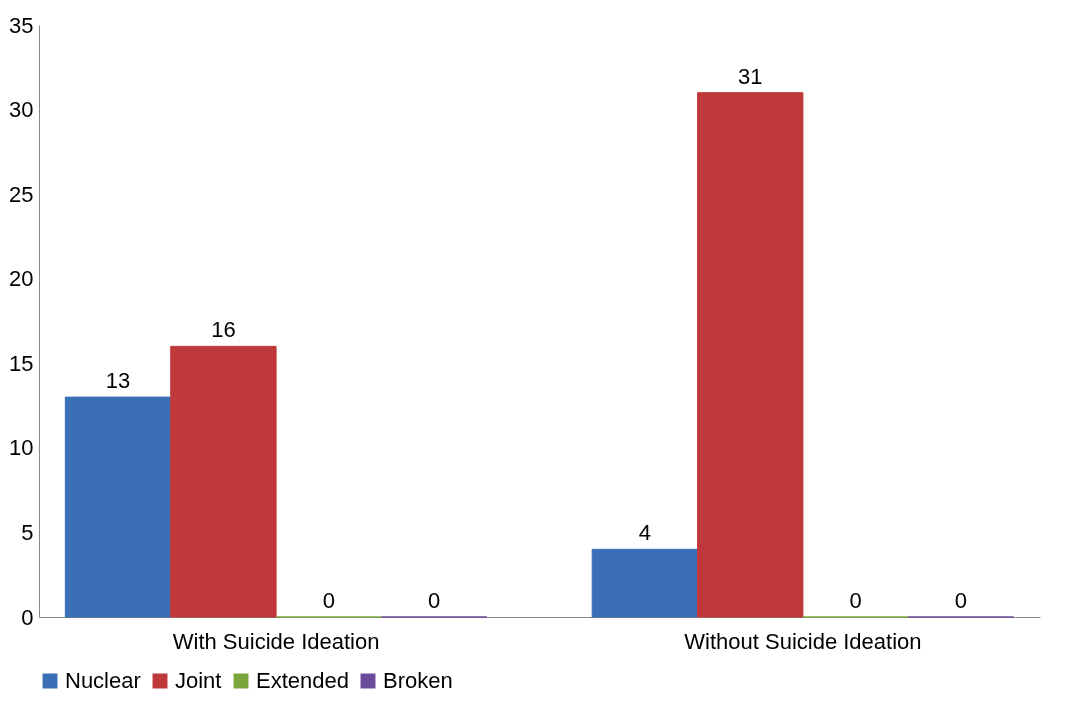 Image resolution: width=1071 pixels, height=713 pixels. What do you see at coordinates (118, 381) in the screenshot?
I see `data-label: 13` at bounding box center [118, 381].